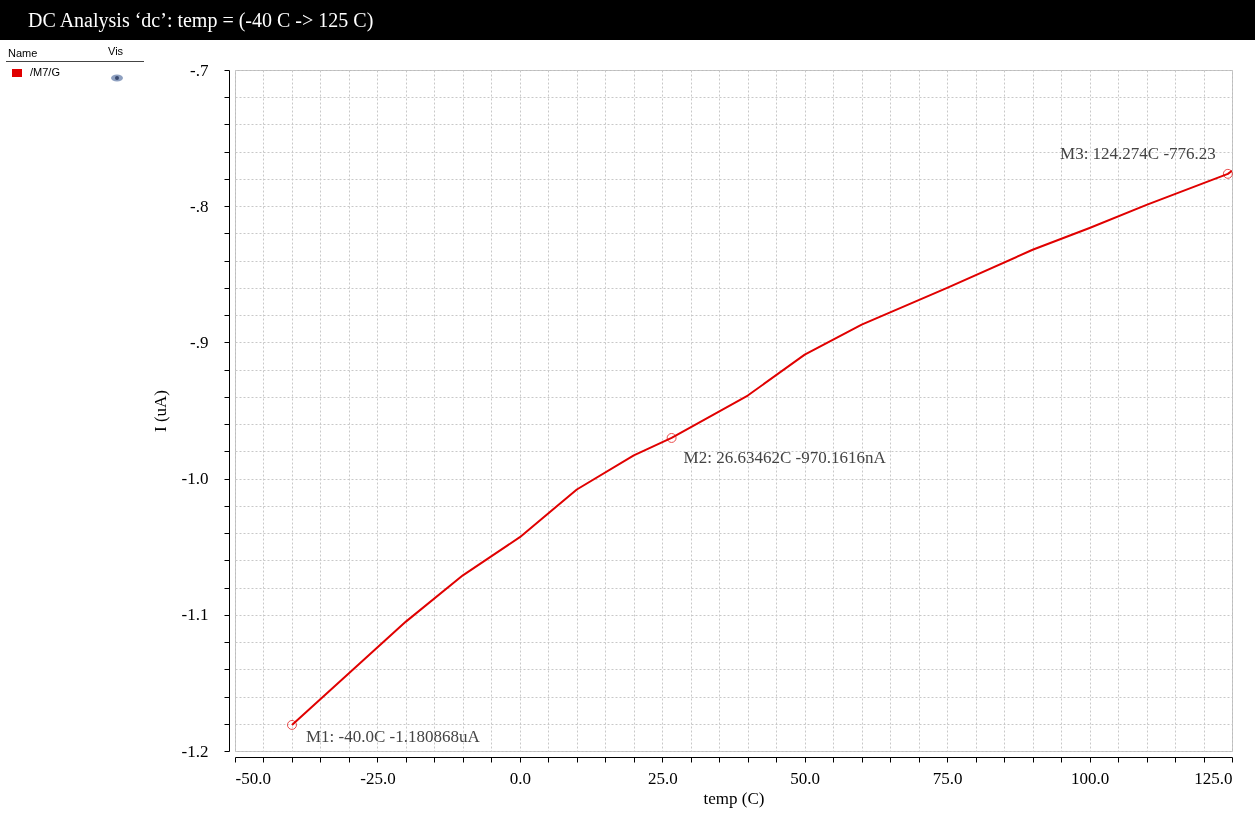 Image resolution: width=1255 pixels, height=826 pixels. What do you see at coordinates (199, 70) in the screenshot?
I see `y-tick-label: -.7` at bounding box center [199, 70].